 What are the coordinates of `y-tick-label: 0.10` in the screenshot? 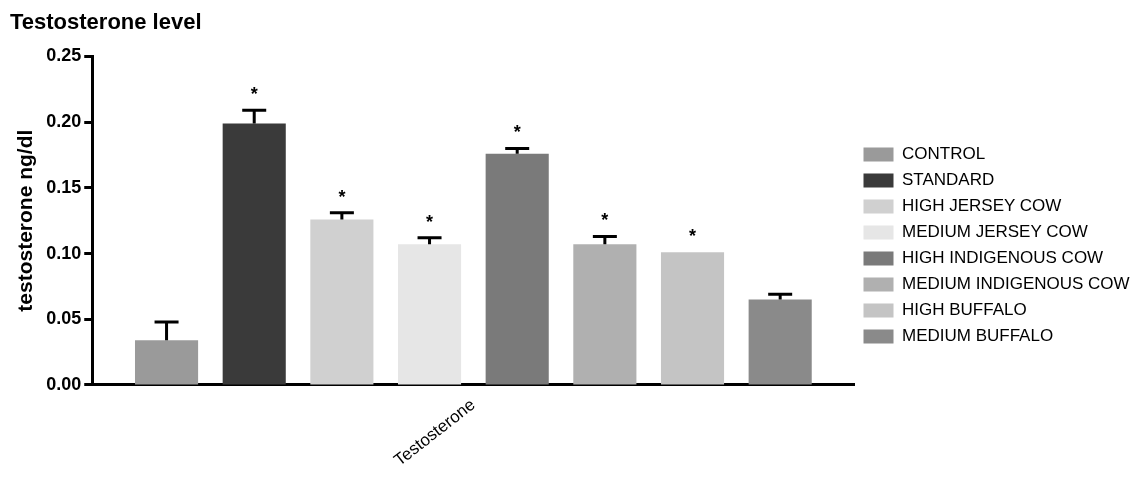 It's located at (64, 252).